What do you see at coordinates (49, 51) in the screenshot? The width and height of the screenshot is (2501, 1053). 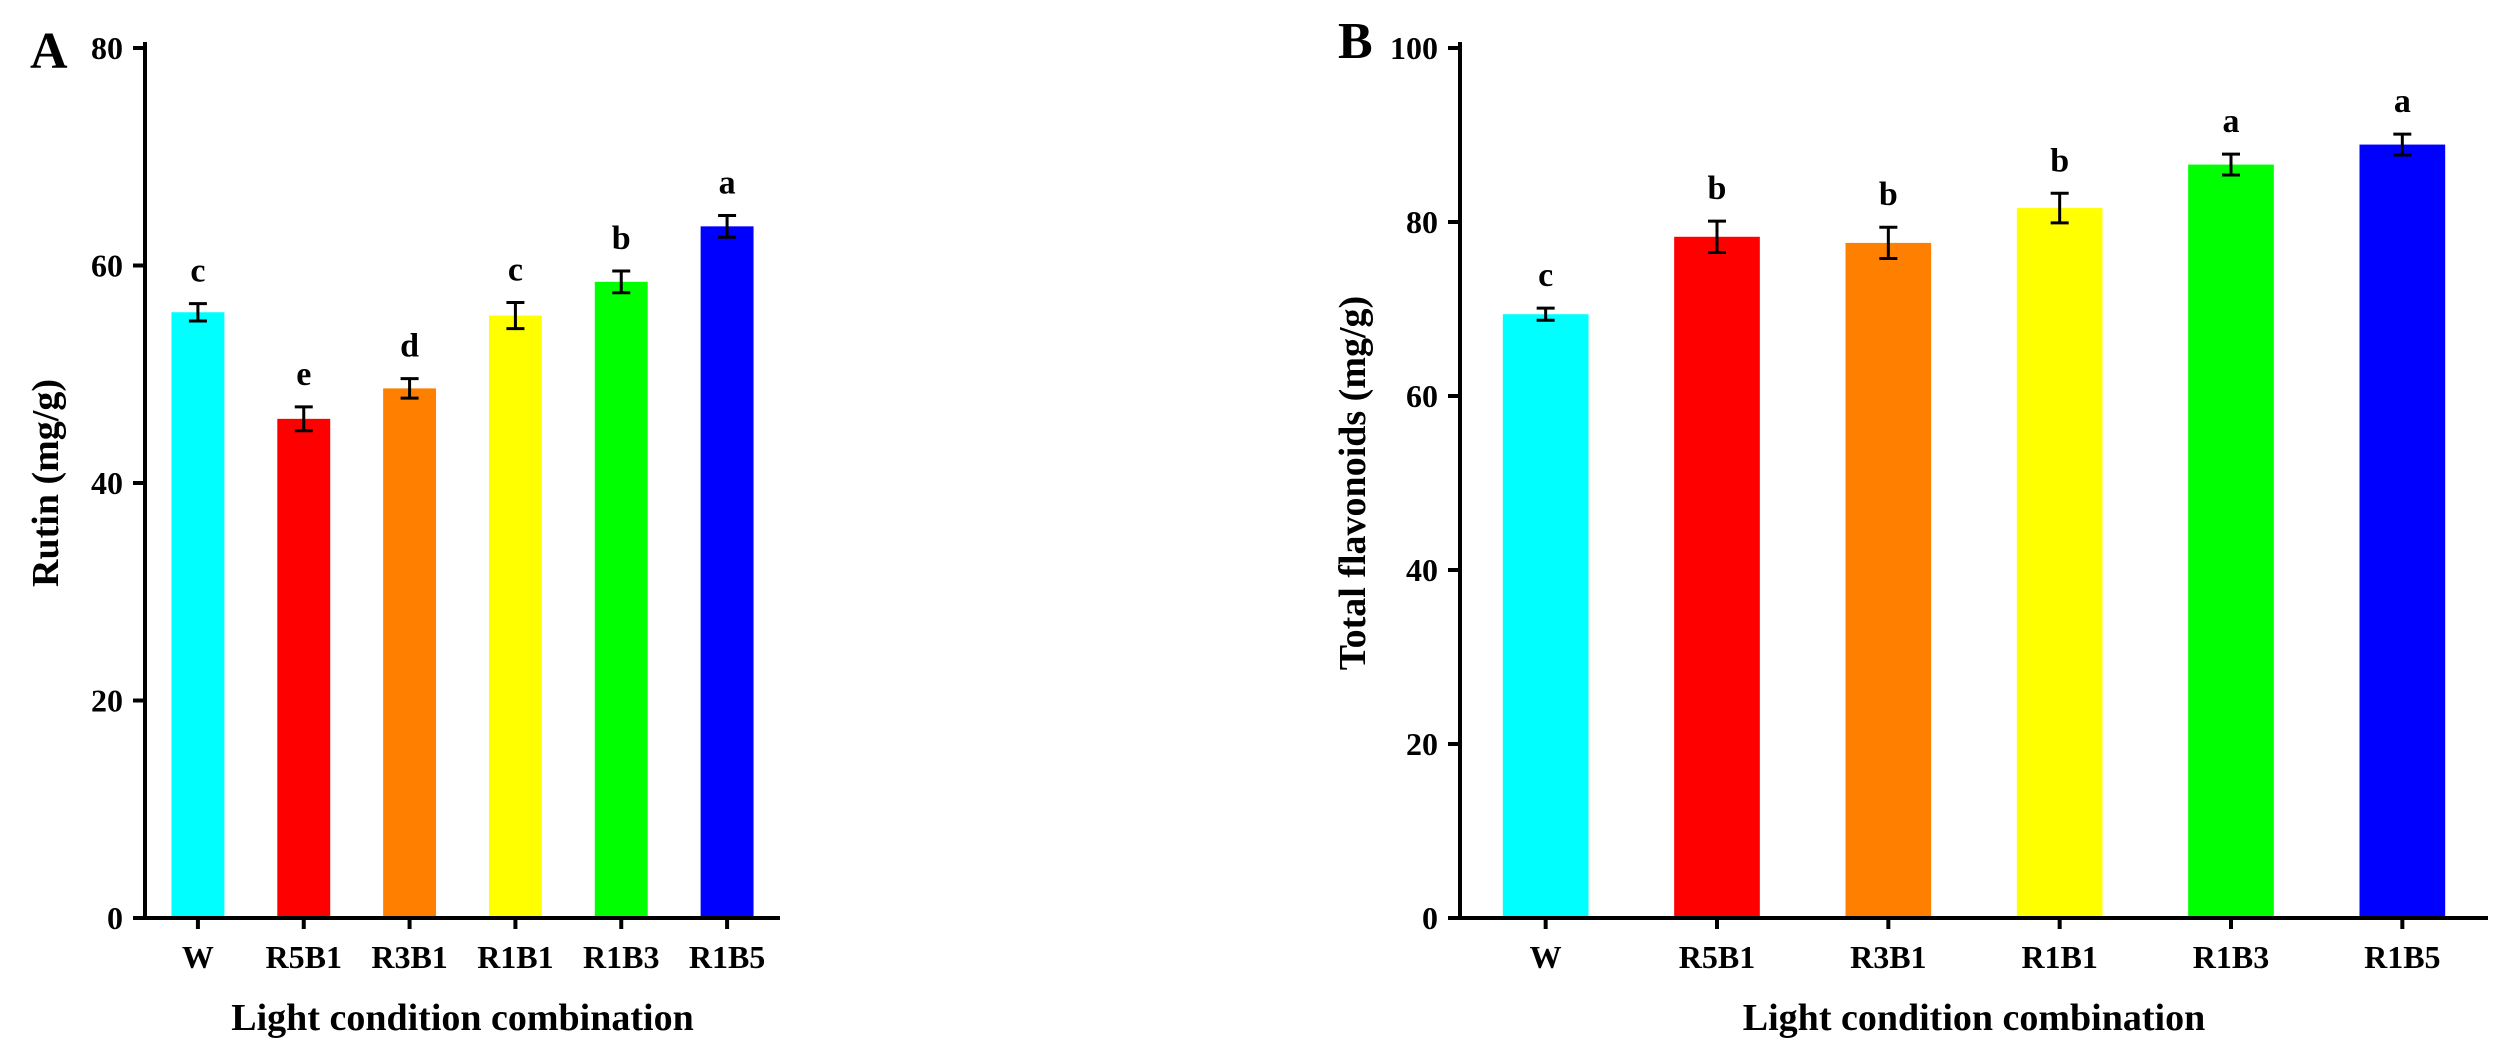 I see `panel-letter: A` at bounding box center [49, 51].